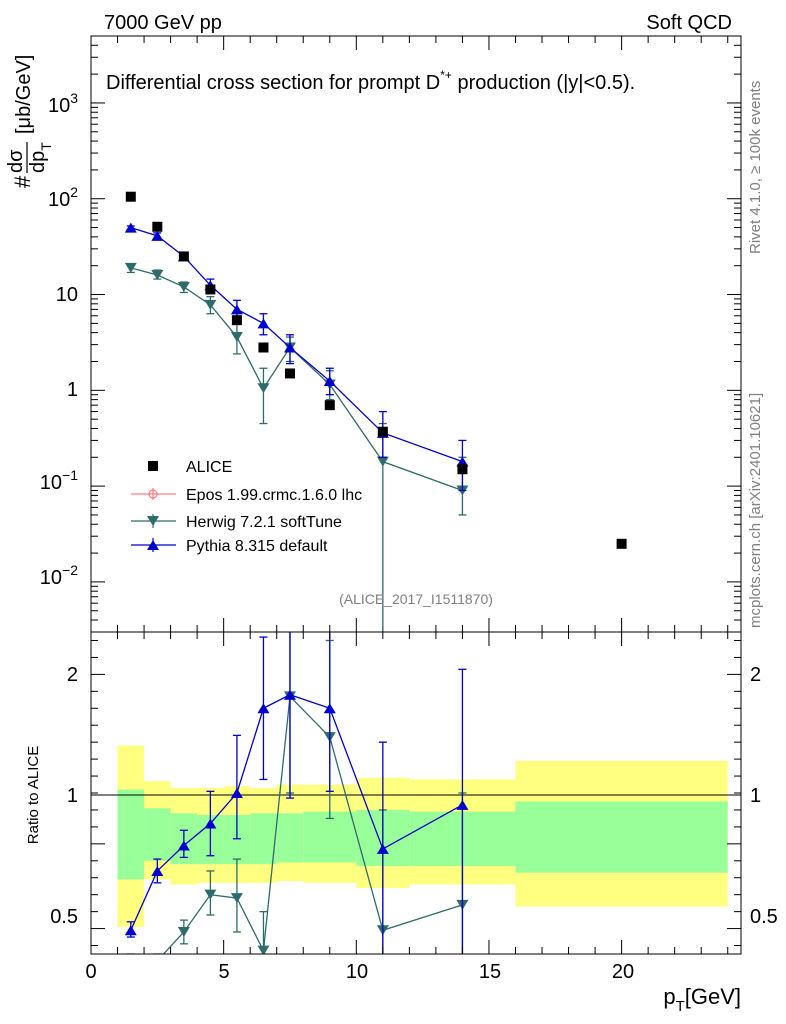 The image size is (786, 1024). I want to click on legend-pythia-marker, so click(153, 545).